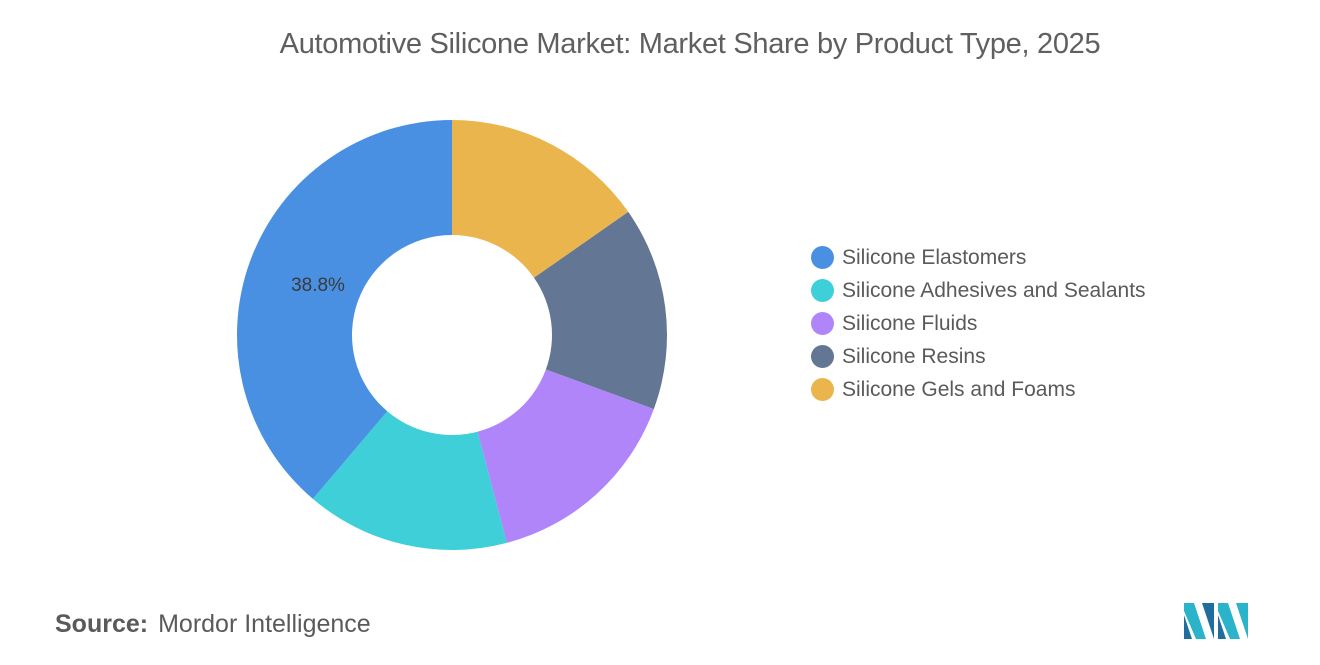  I want to click on legend-item: Silicone Gels and Foams, so click(1021, 389).